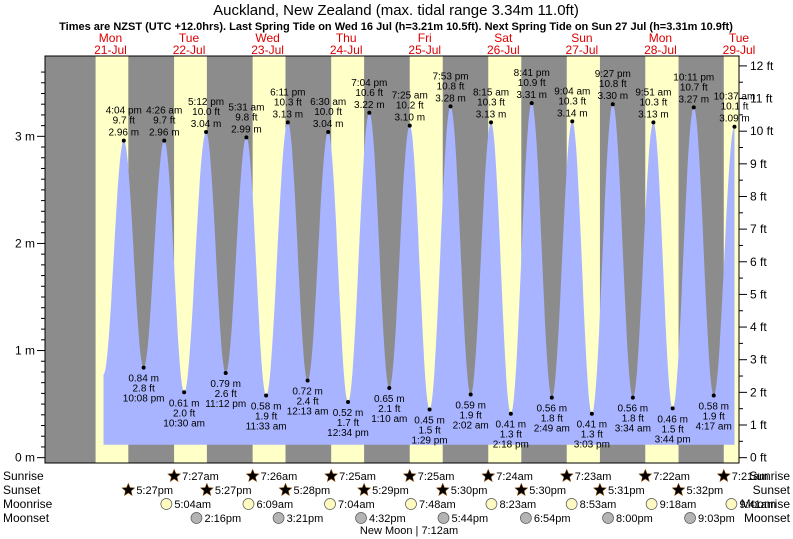 This screenshot has width=793, height=539. I want to click on day-date-label: 27-Jul, so click(582, 50).